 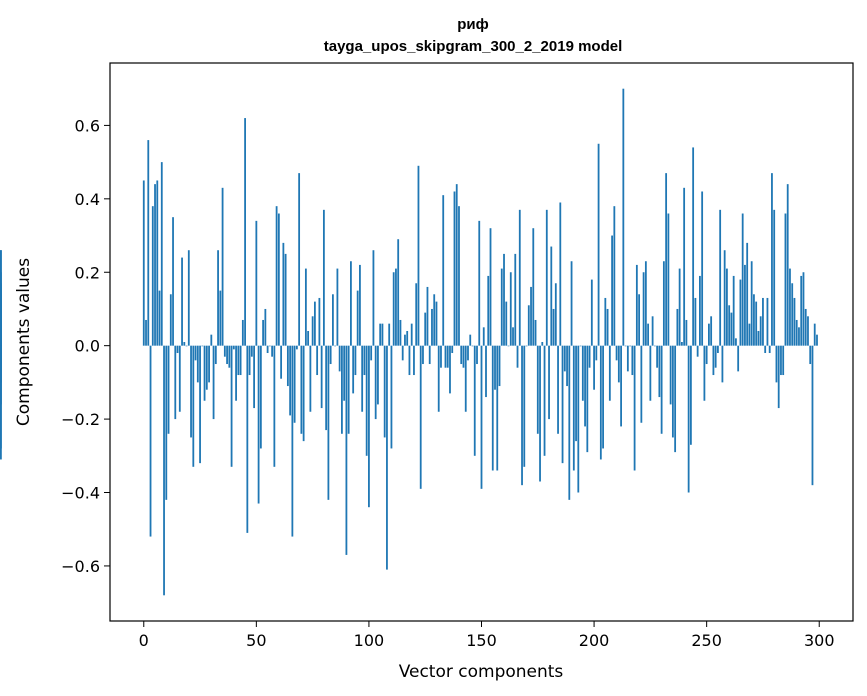 I want to click on y-tick-label: 0.6, so click(x=87, y=125).